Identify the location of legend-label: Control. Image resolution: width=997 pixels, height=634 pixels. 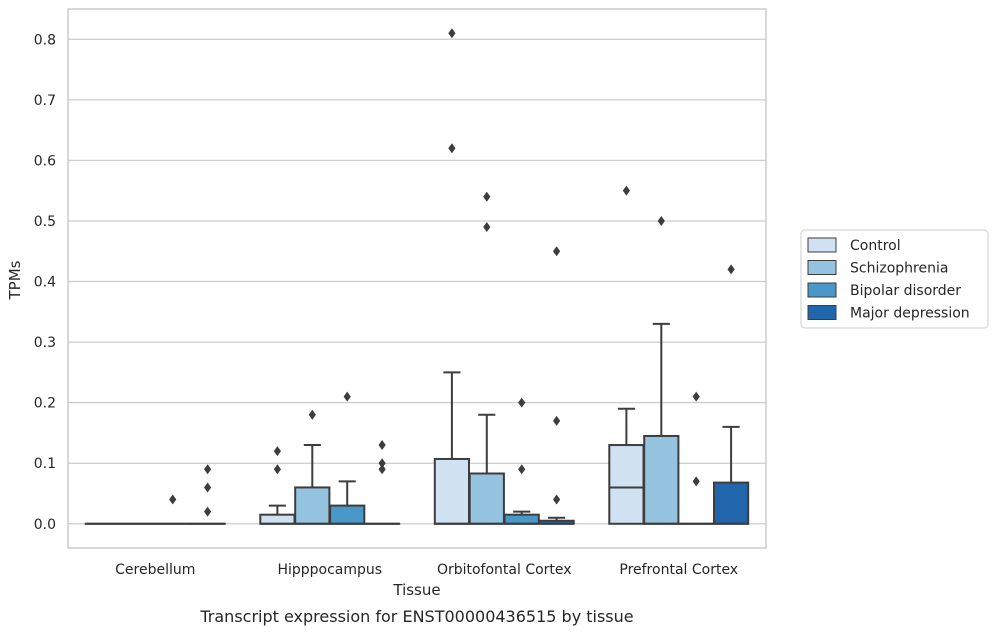
(875, 246).